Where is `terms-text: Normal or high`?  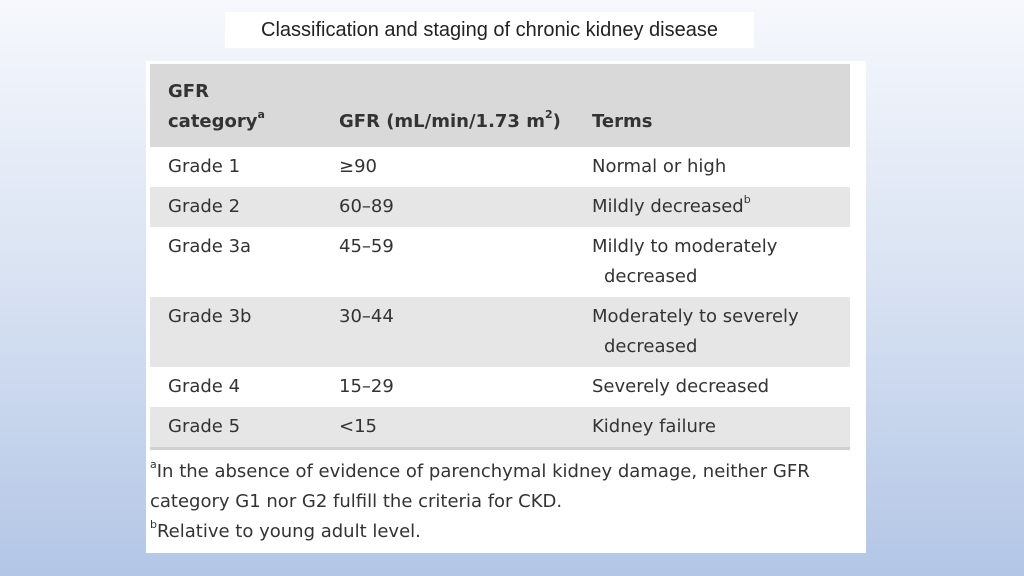
terms-text: Normal or high is located at coordinates (659, 166).